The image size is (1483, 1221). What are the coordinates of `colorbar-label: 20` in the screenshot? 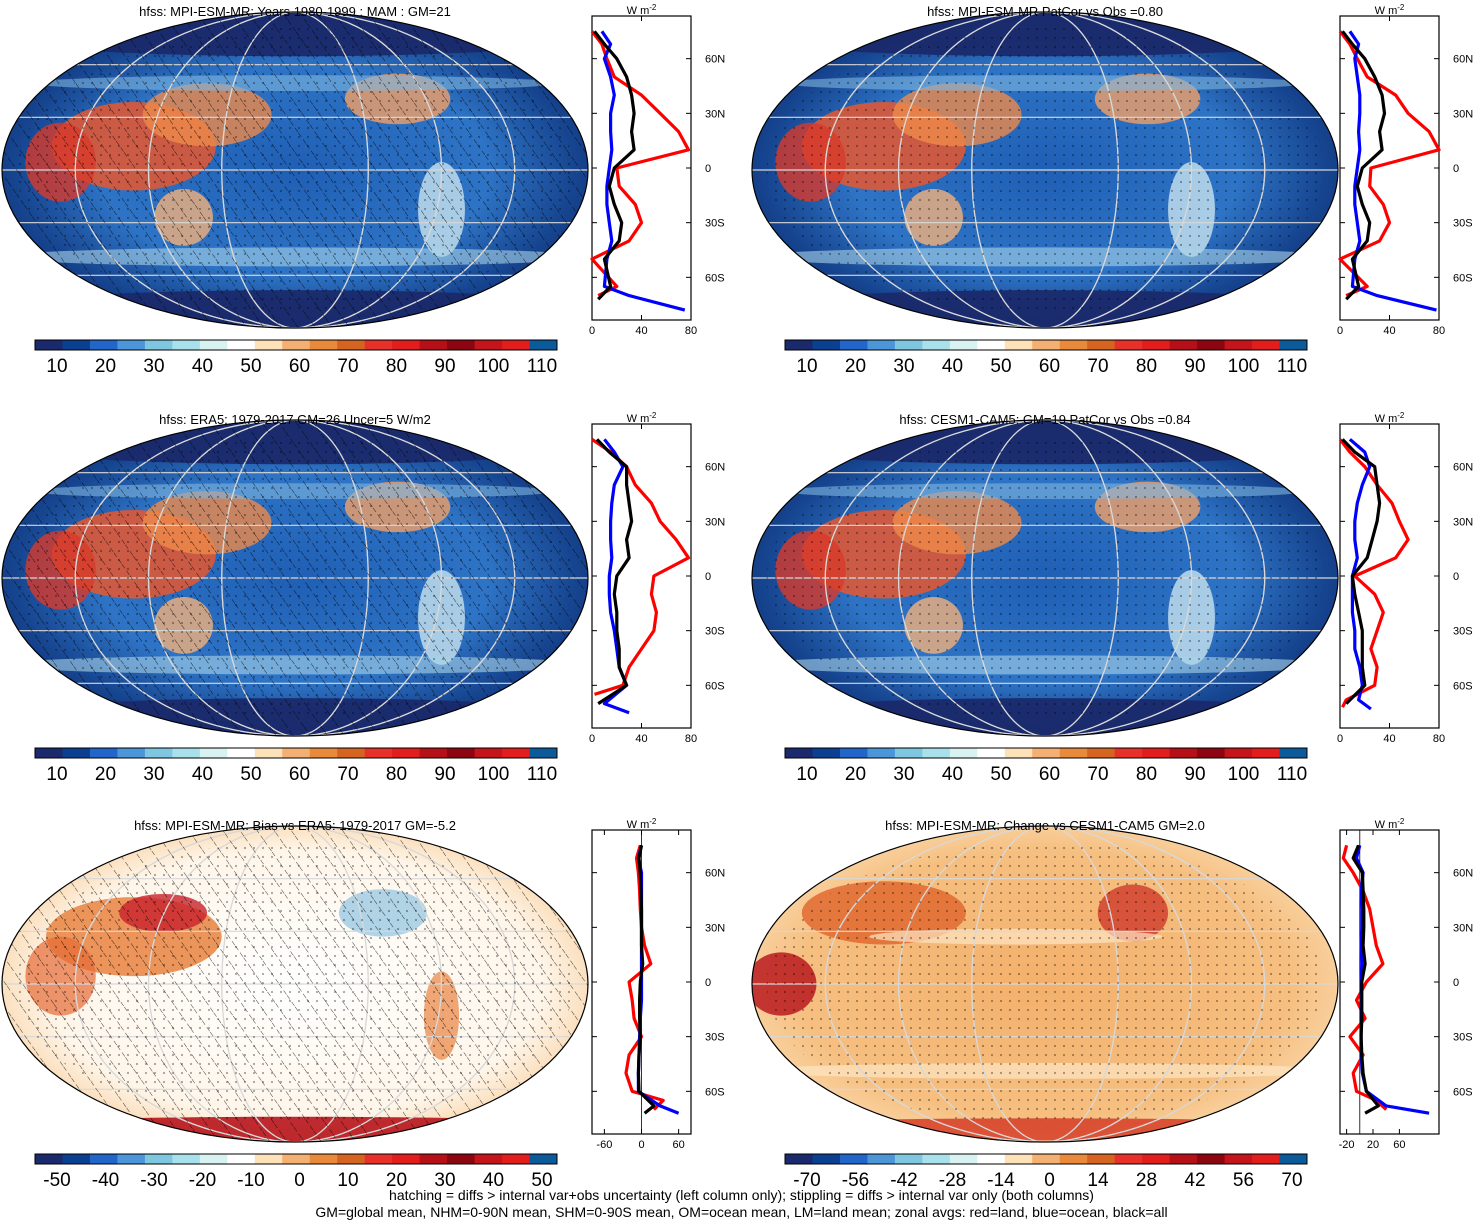 It's located at (855, 366).